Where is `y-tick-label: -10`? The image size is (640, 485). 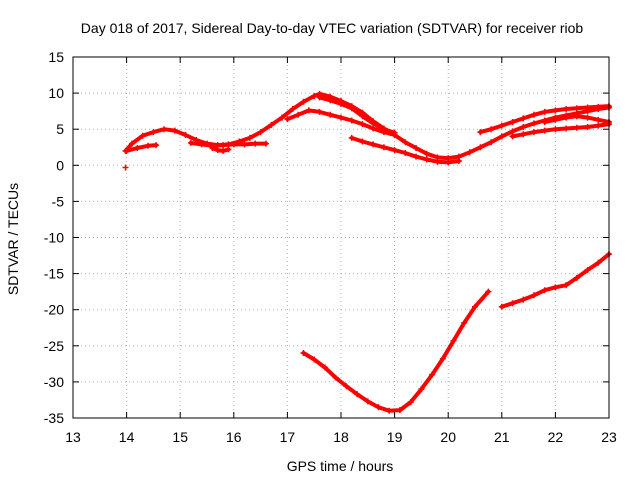 y-tick-label: -10 is located at coordinates (54, 238).